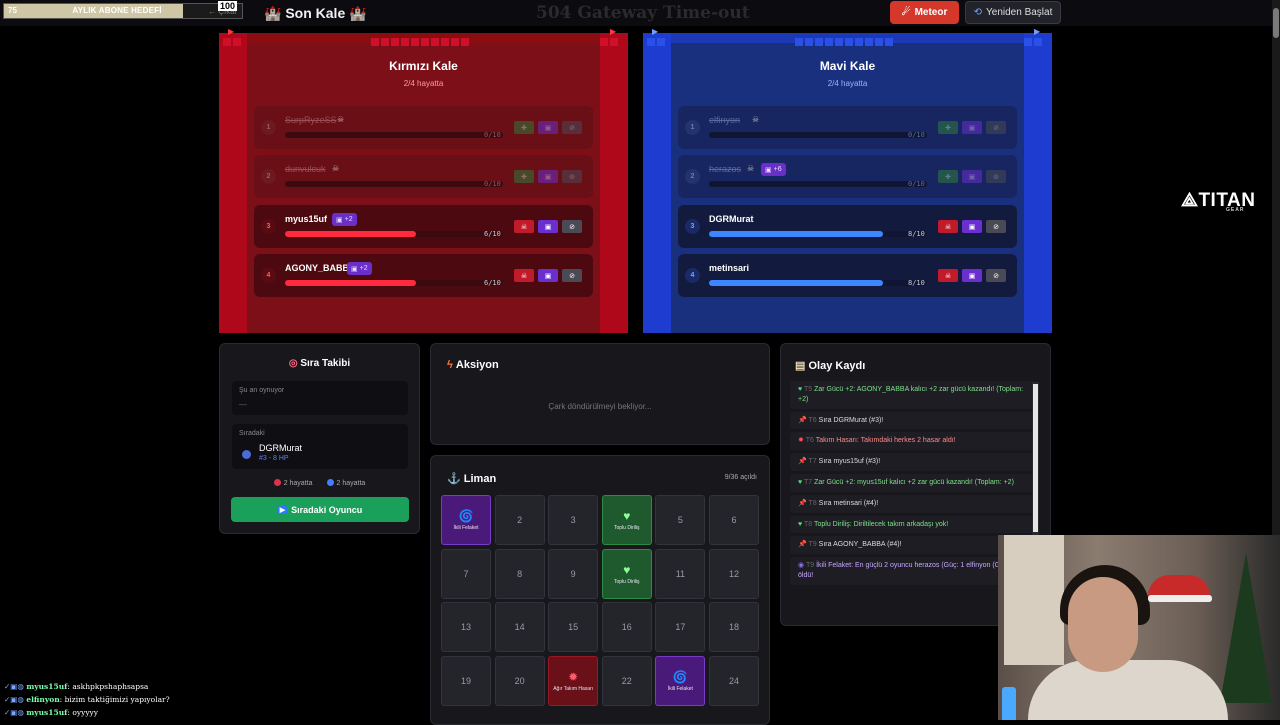  Describe the element at coordinates (733, 520) in the screenshot. I see `port-cell: 6` at that location.